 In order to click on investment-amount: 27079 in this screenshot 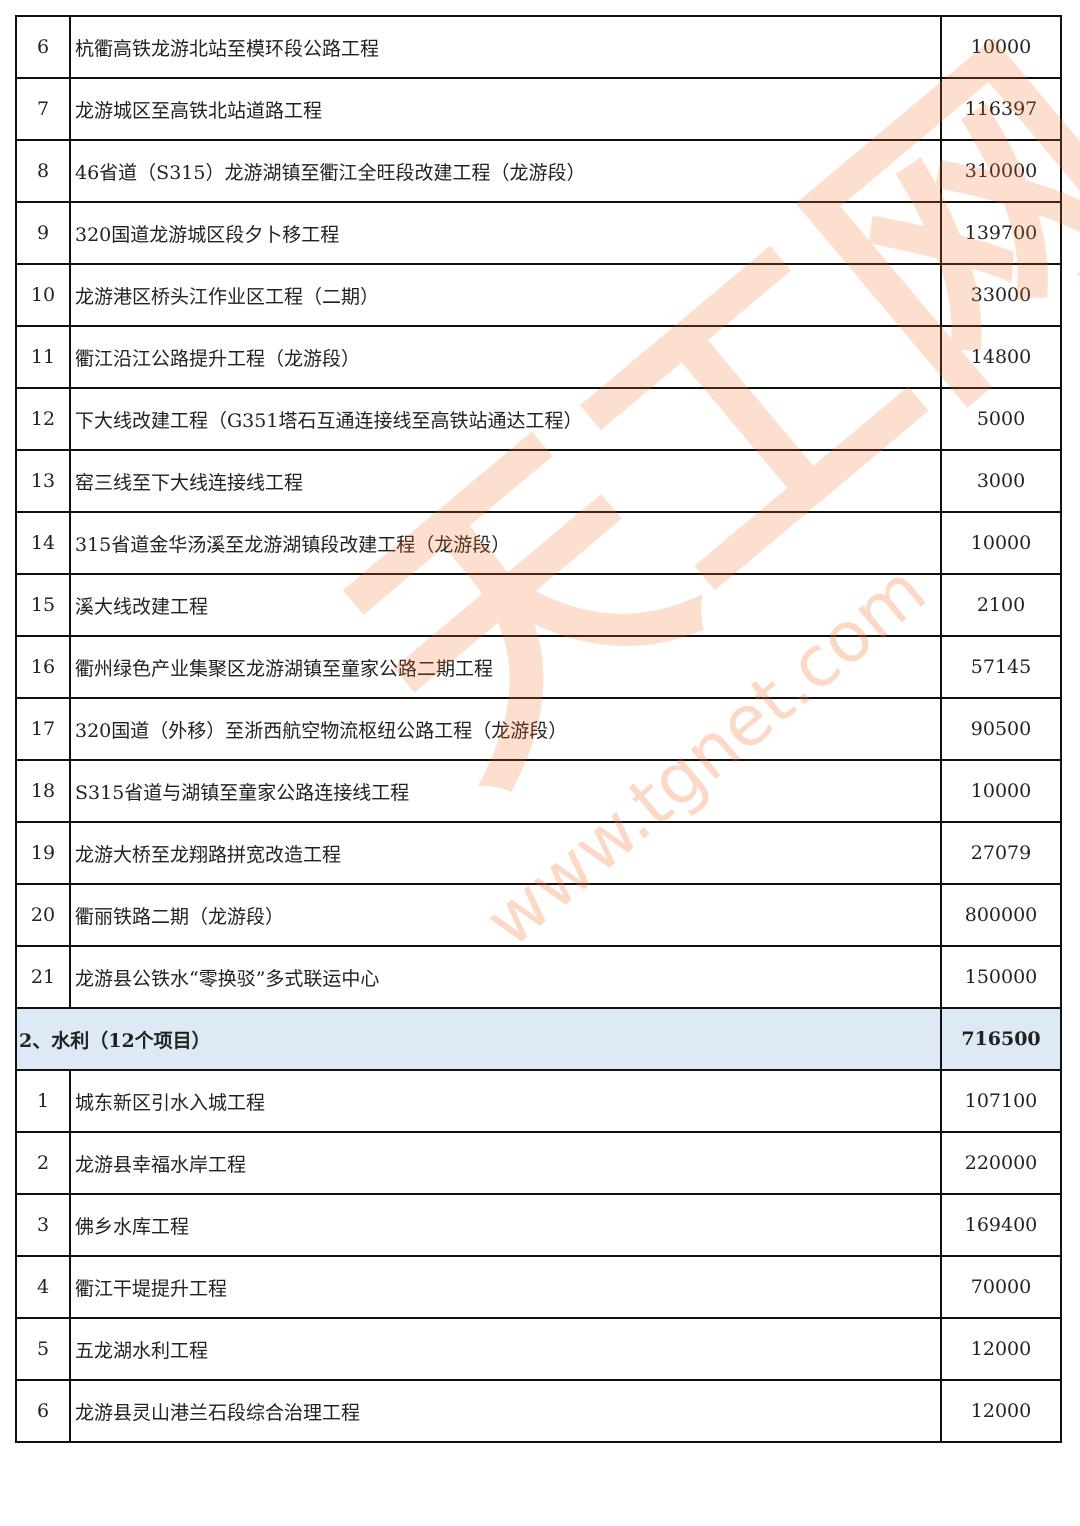, I will do `click(1001, 853)`.